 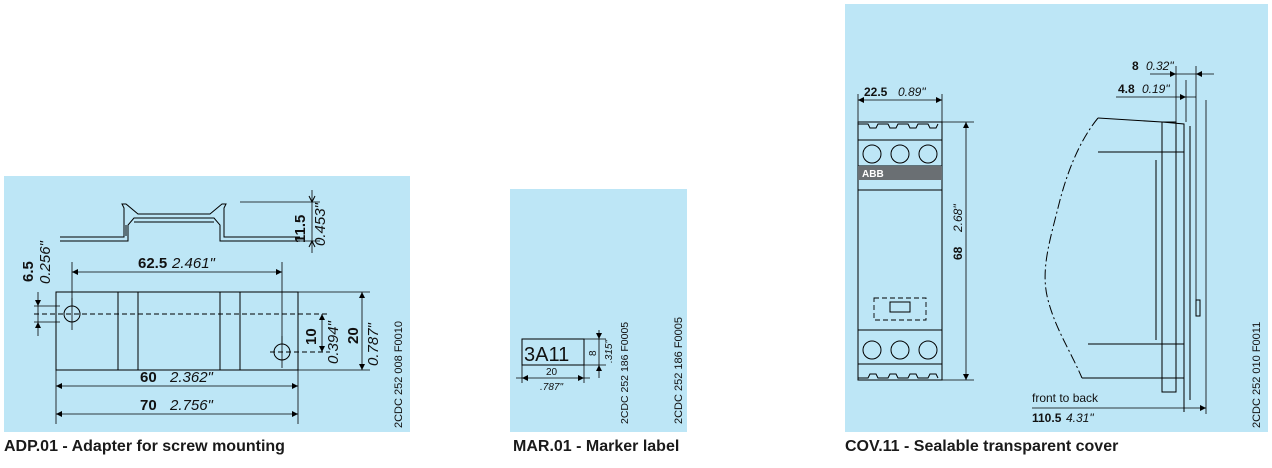 I want to click on adapter-dim-v10: 10, so click(x=311, y=336).